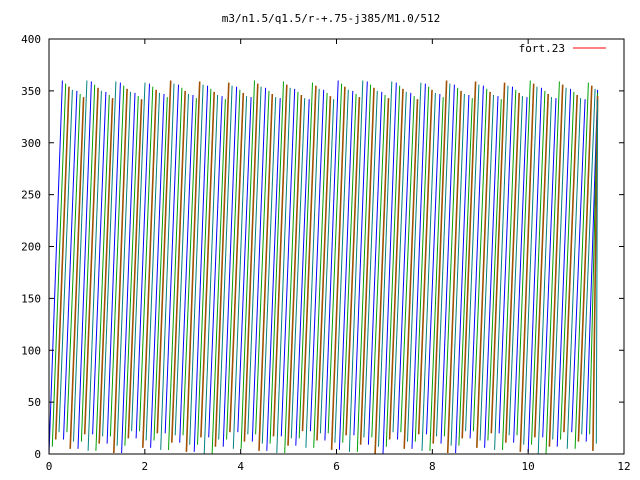  What do you see at coordinates (31, 39) in the screenshot?
I see `y-tick-label: 400` at bounding box center [31, 39].